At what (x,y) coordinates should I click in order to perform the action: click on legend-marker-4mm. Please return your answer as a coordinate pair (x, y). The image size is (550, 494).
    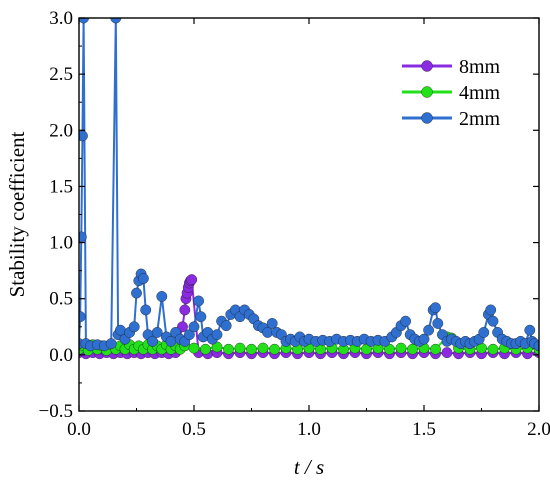
    Looking at the image, I should click on (427, 92).